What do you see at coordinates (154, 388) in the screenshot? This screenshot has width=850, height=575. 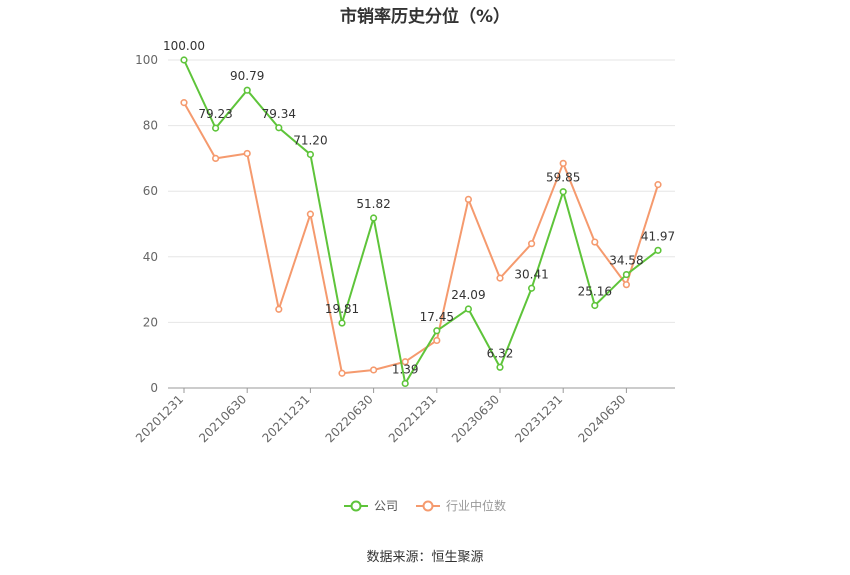 I see `y-tick-label: 0` at bounding box center [154, 388].